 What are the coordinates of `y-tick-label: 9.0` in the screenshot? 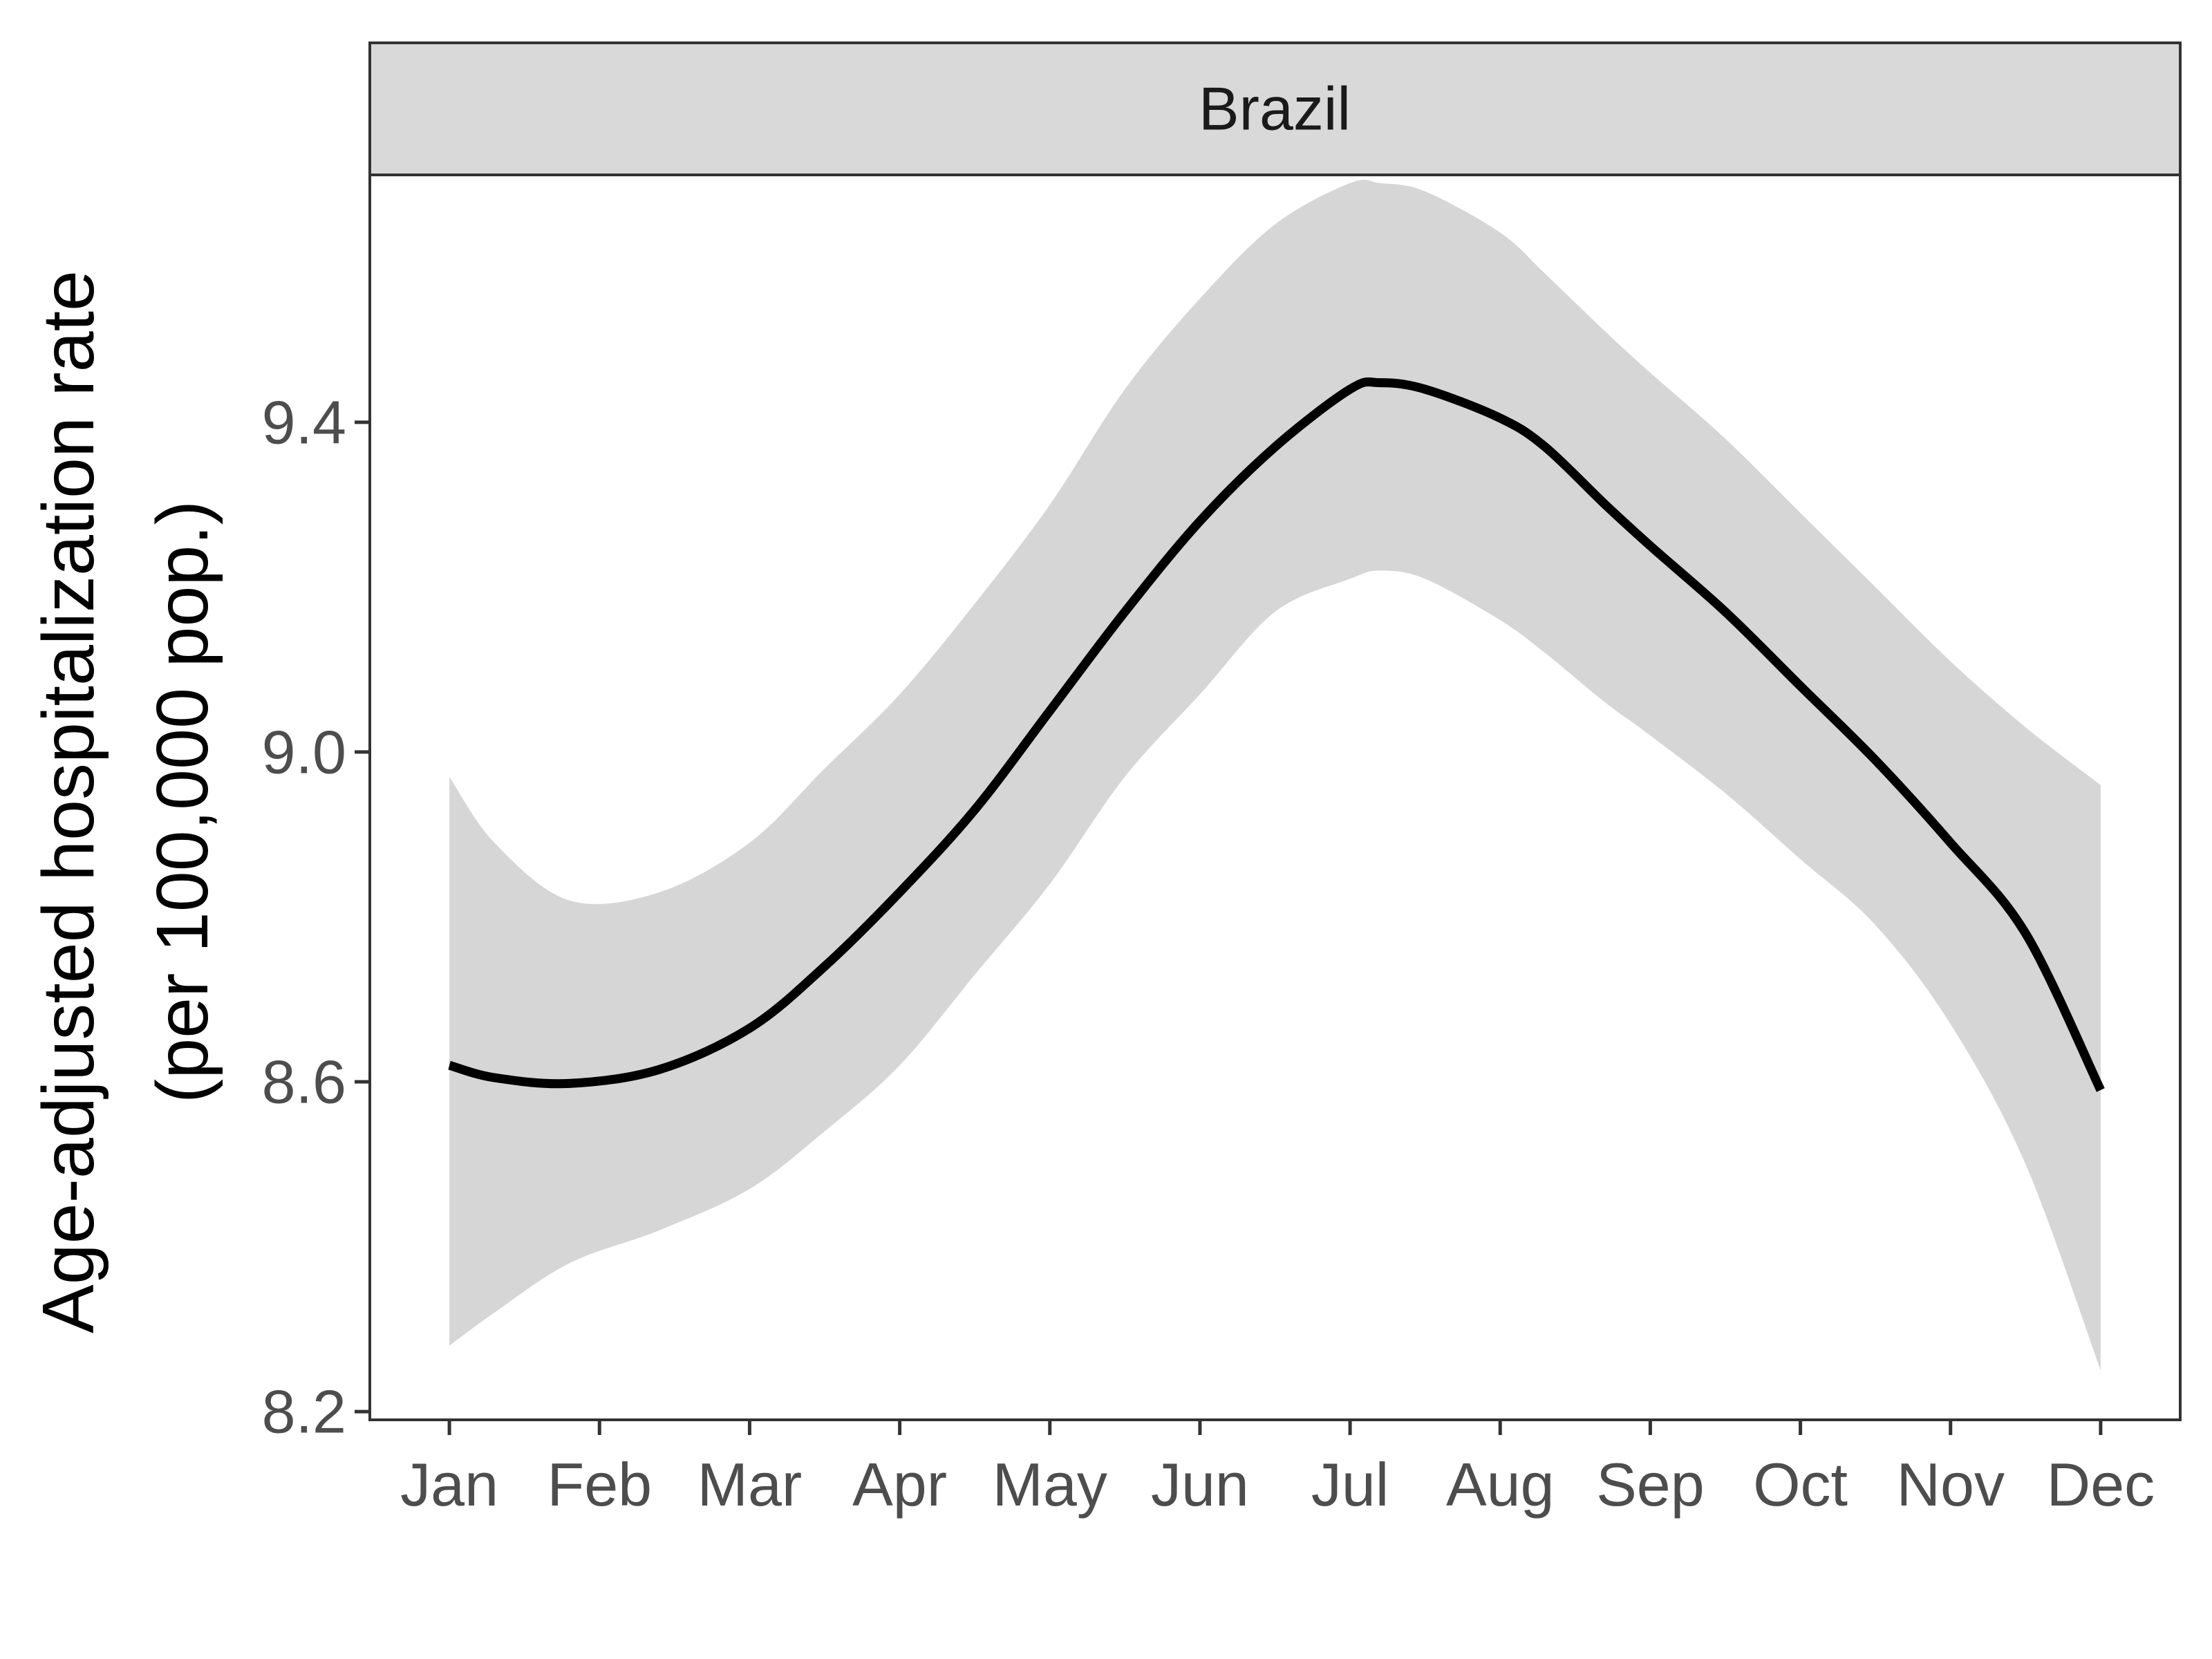 It's located at (304, 752).